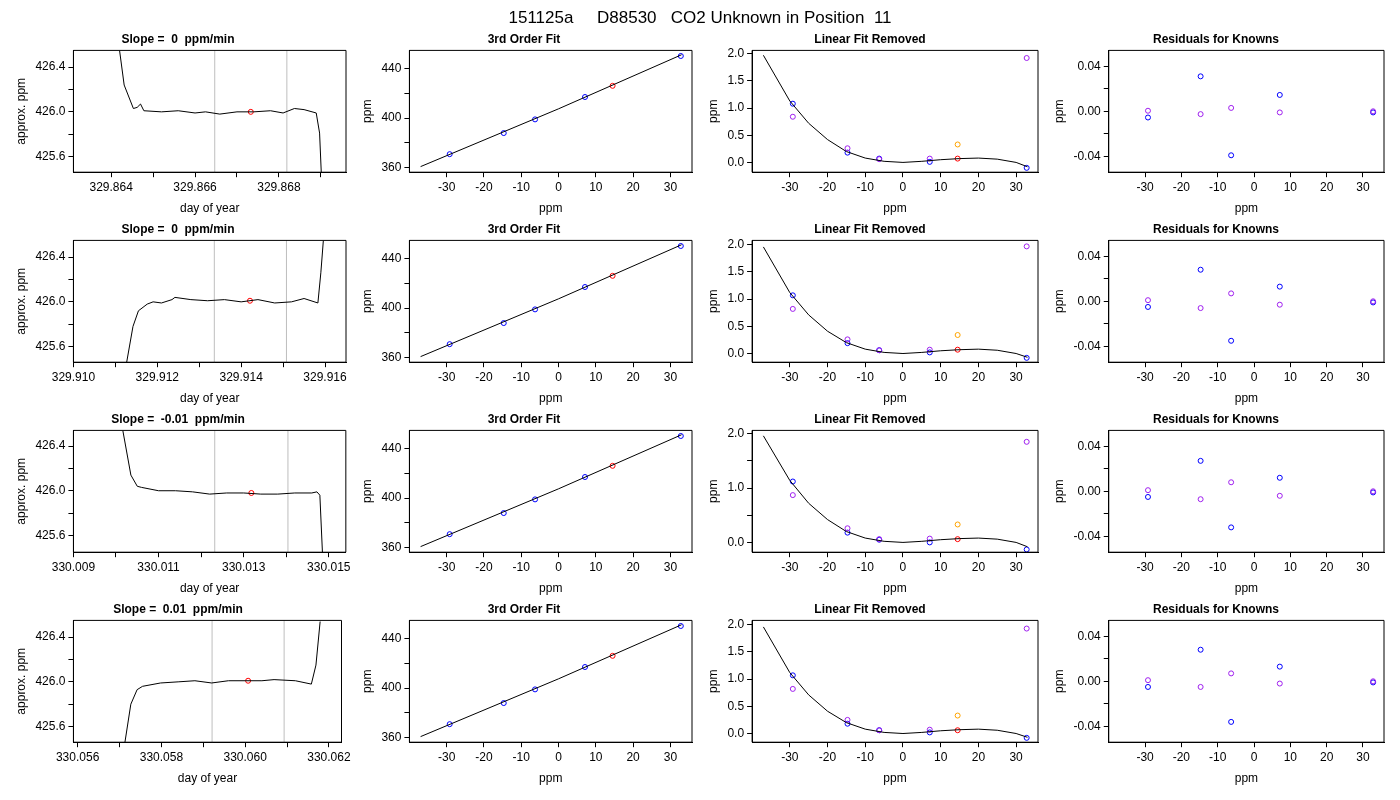 This screenshot has height=800, width=1400. Describe the element at coordinates (77, 756) in the screenshot. I see `x-tick-label: 330.056` at that location.